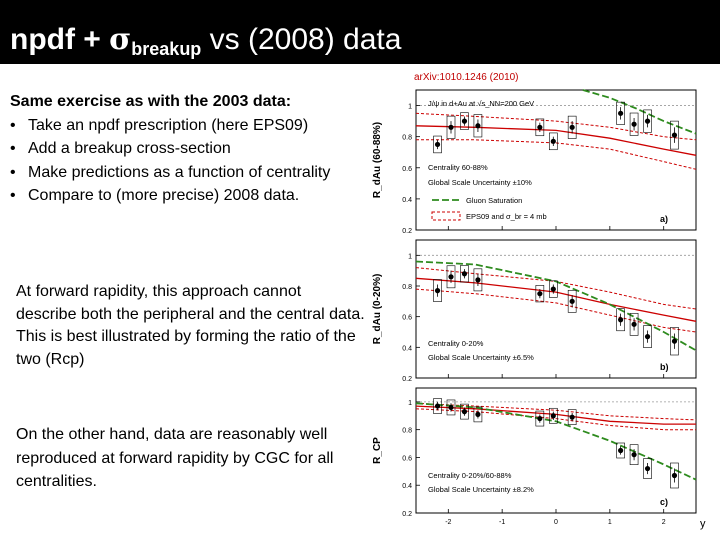  I want to click on chart-annotation: Centrality 60-88%, so click(458, 167).